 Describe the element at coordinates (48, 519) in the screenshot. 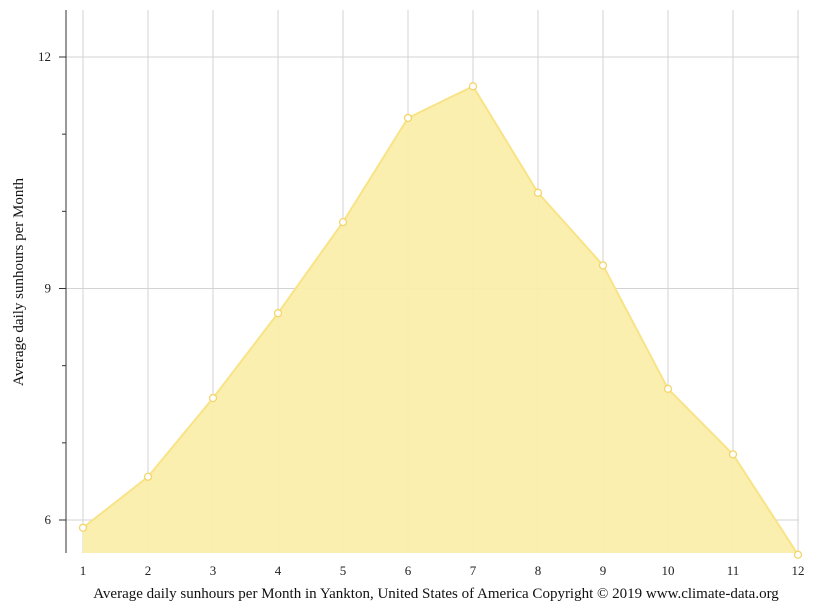

I see `y-tick-label-6: 6` at that location.